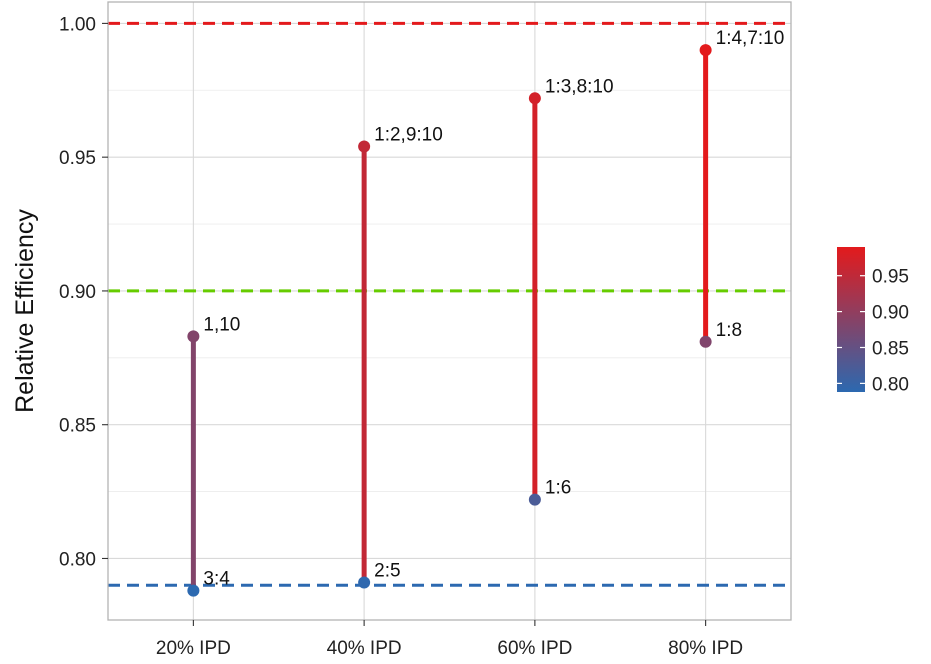 The width and height of the screenshot is (931, 664). I want to click on colorbar, so click(851, 319).